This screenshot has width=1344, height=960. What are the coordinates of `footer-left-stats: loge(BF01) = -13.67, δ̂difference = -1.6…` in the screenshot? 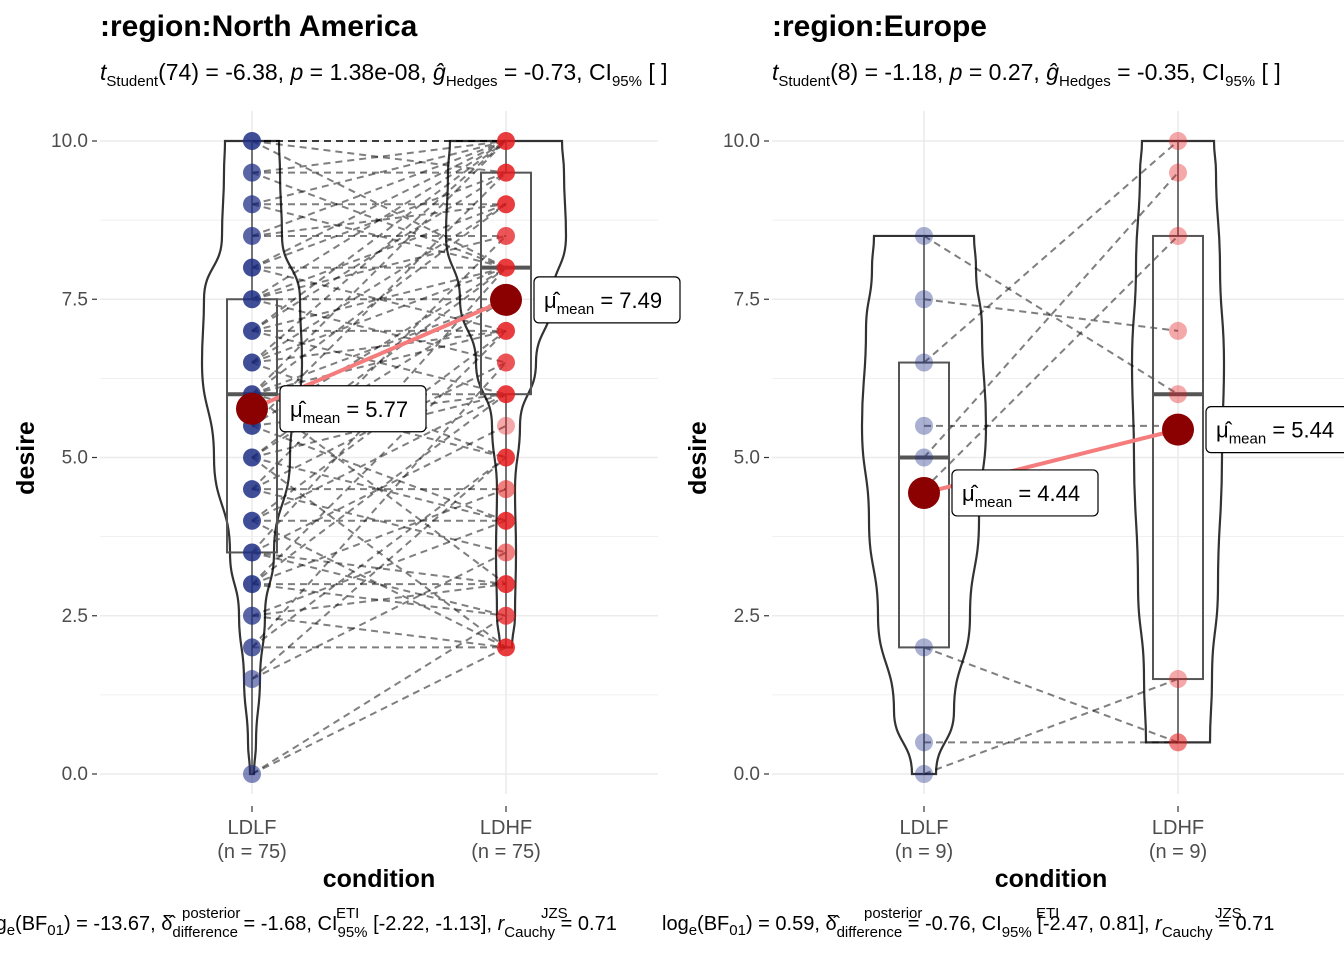 It's located at (308, 927).